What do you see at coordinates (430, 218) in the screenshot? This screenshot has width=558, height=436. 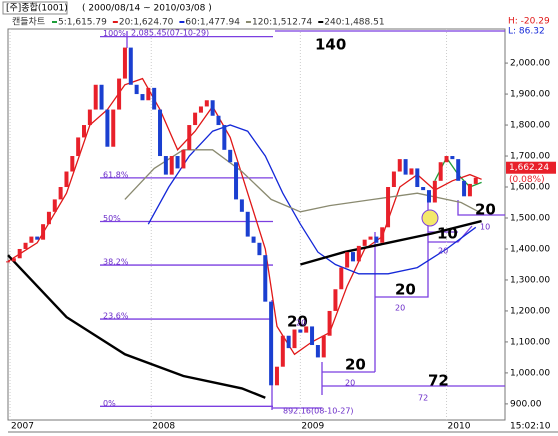 I see `highlight-circle` at bounding box center [430, 218].